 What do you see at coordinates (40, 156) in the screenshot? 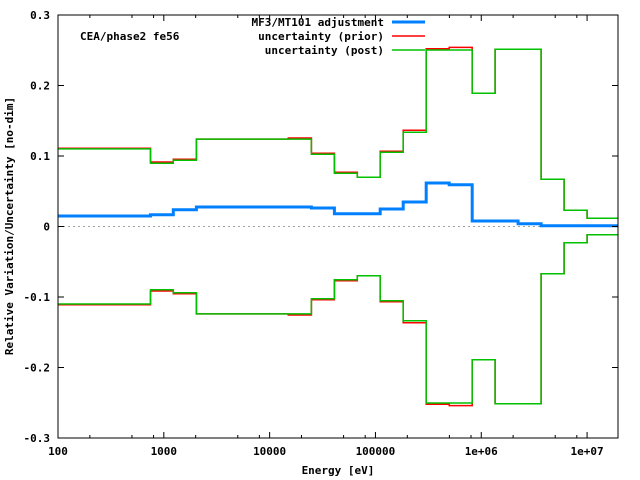
I see `y-tick-label: 0.1` at bounding box center [40, 156].